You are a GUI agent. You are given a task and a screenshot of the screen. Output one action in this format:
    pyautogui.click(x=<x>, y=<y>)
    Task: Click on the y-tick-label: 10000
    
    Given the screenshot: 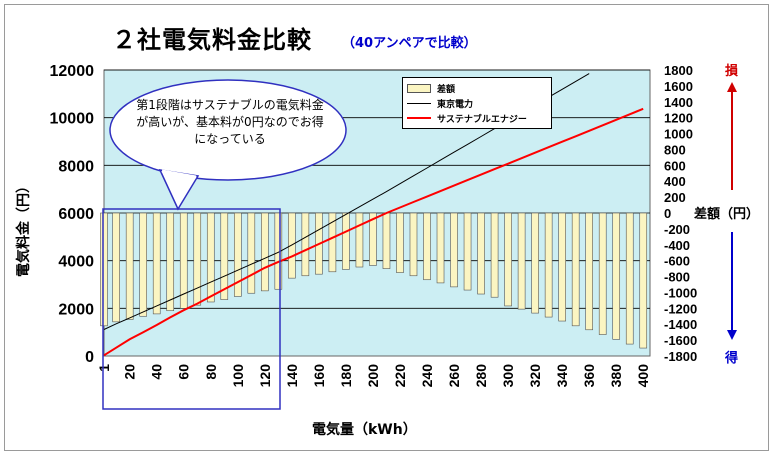 What is the action you would take?
    pyautogui.click(x=72, y=119)
    